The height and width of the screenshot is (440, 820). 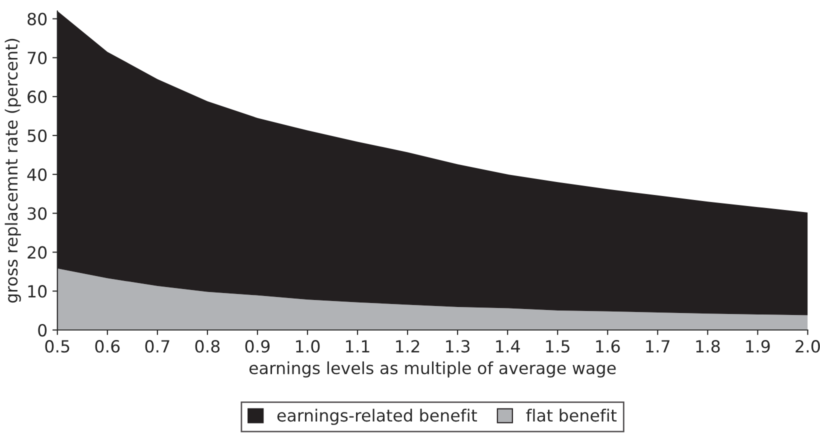 I want to click on y-tick-label: 10, so click(x=37, y=291).